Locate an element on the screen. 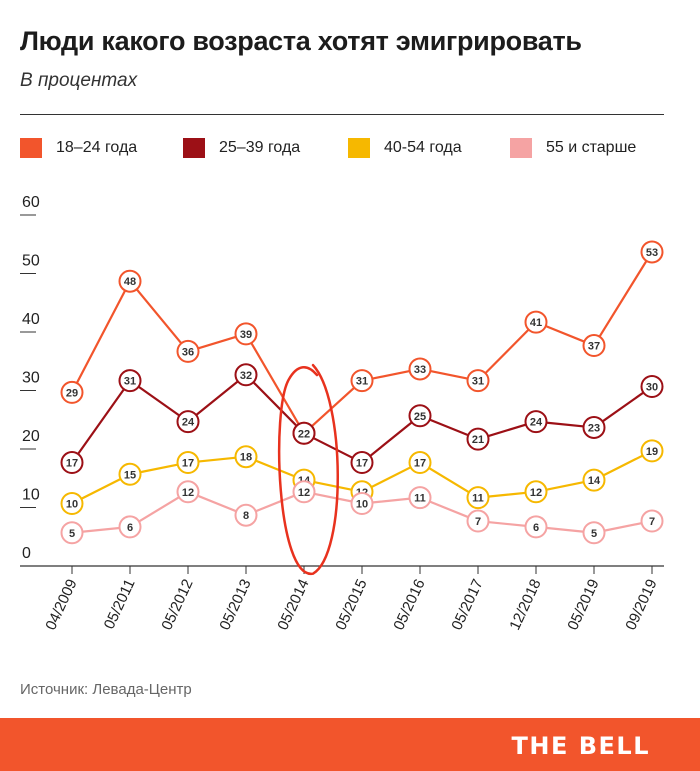  data-label: 22 is located at coordinates (304, 434).